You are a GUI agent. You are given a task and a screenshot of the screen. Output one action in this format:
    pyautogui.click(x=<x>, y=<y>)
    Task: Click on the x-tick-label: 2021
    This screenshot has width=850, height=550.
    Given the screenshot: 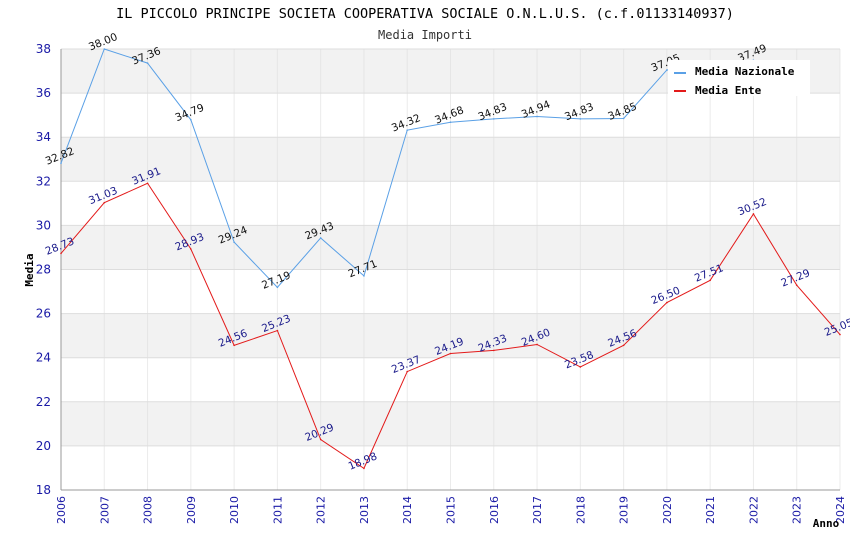 What is the action you would take?
    pyautogui.click(x=710, y=510)
    